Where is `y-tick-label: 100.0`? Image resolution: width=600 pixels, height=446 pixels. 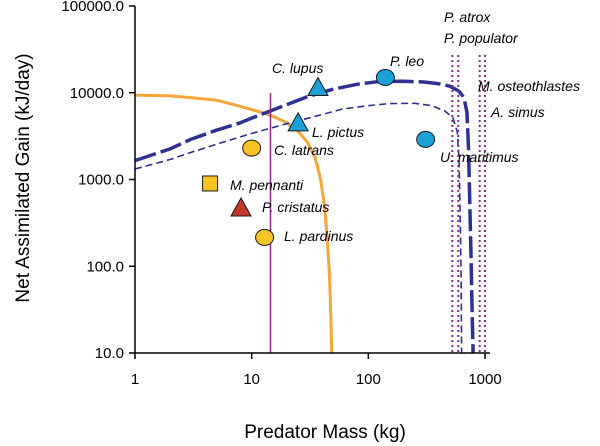 y-tick-label: 100.0 is located at coordinates (105, 266).